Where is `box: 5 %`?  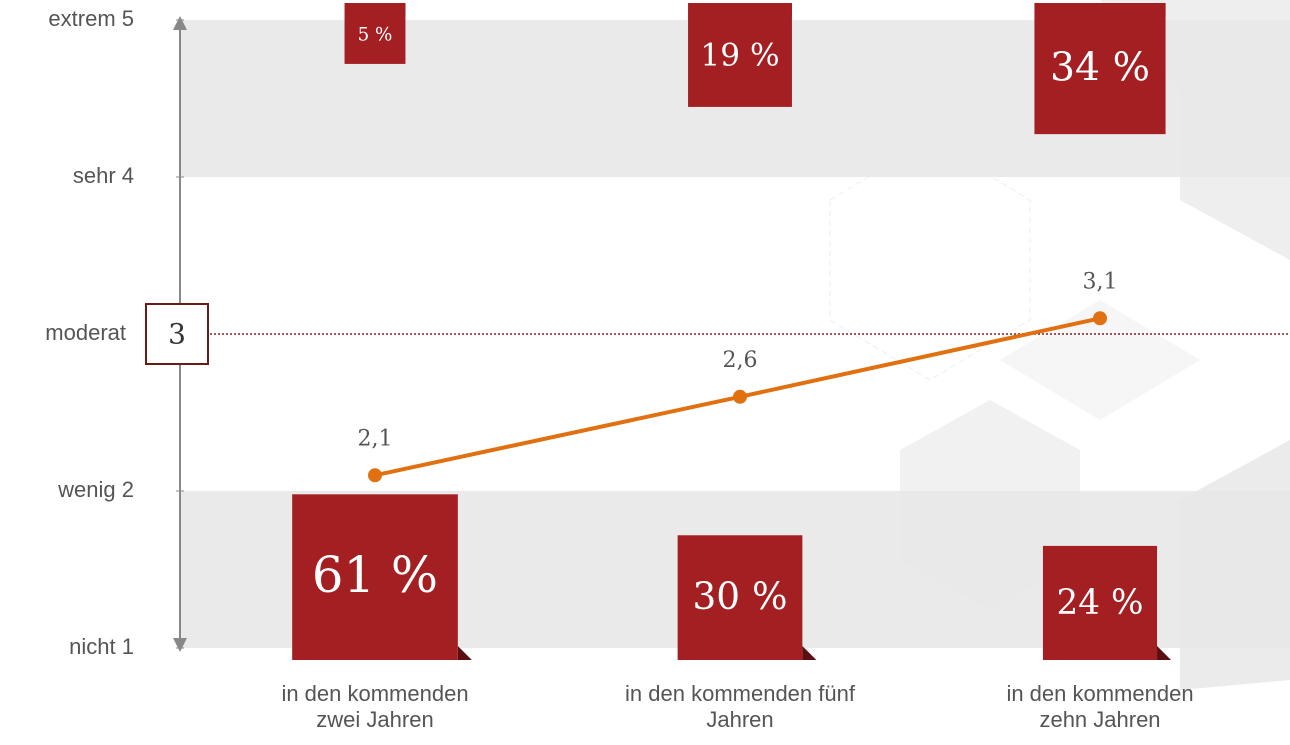 box: 5 % is located at coordinates (375, 33).